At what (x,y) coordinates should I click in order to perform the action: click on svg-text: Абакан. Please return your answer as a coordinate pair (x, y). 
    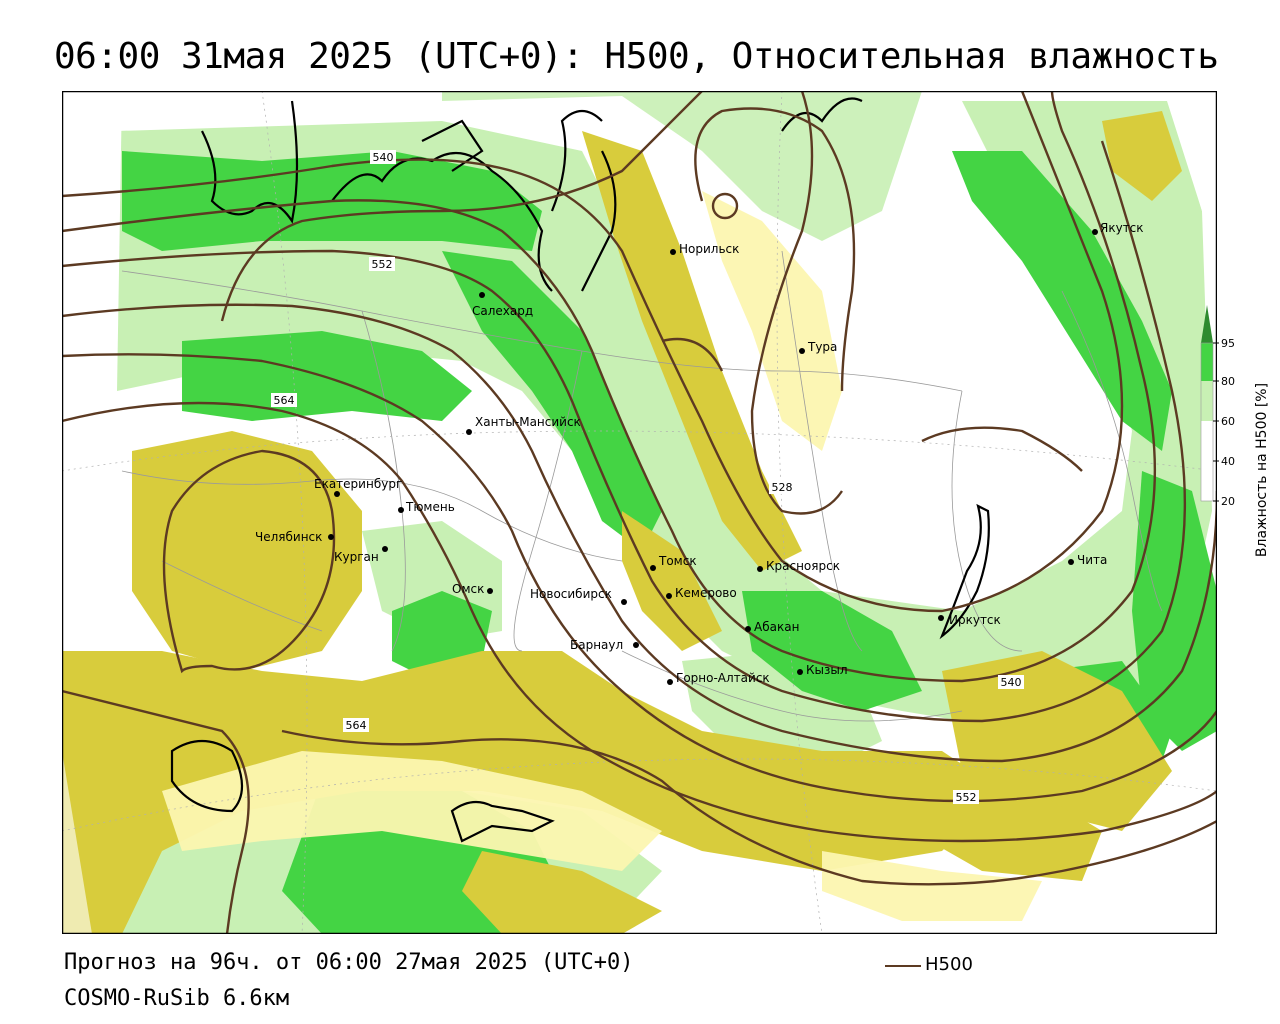
    Looking at the image, I should click on (776, 627).